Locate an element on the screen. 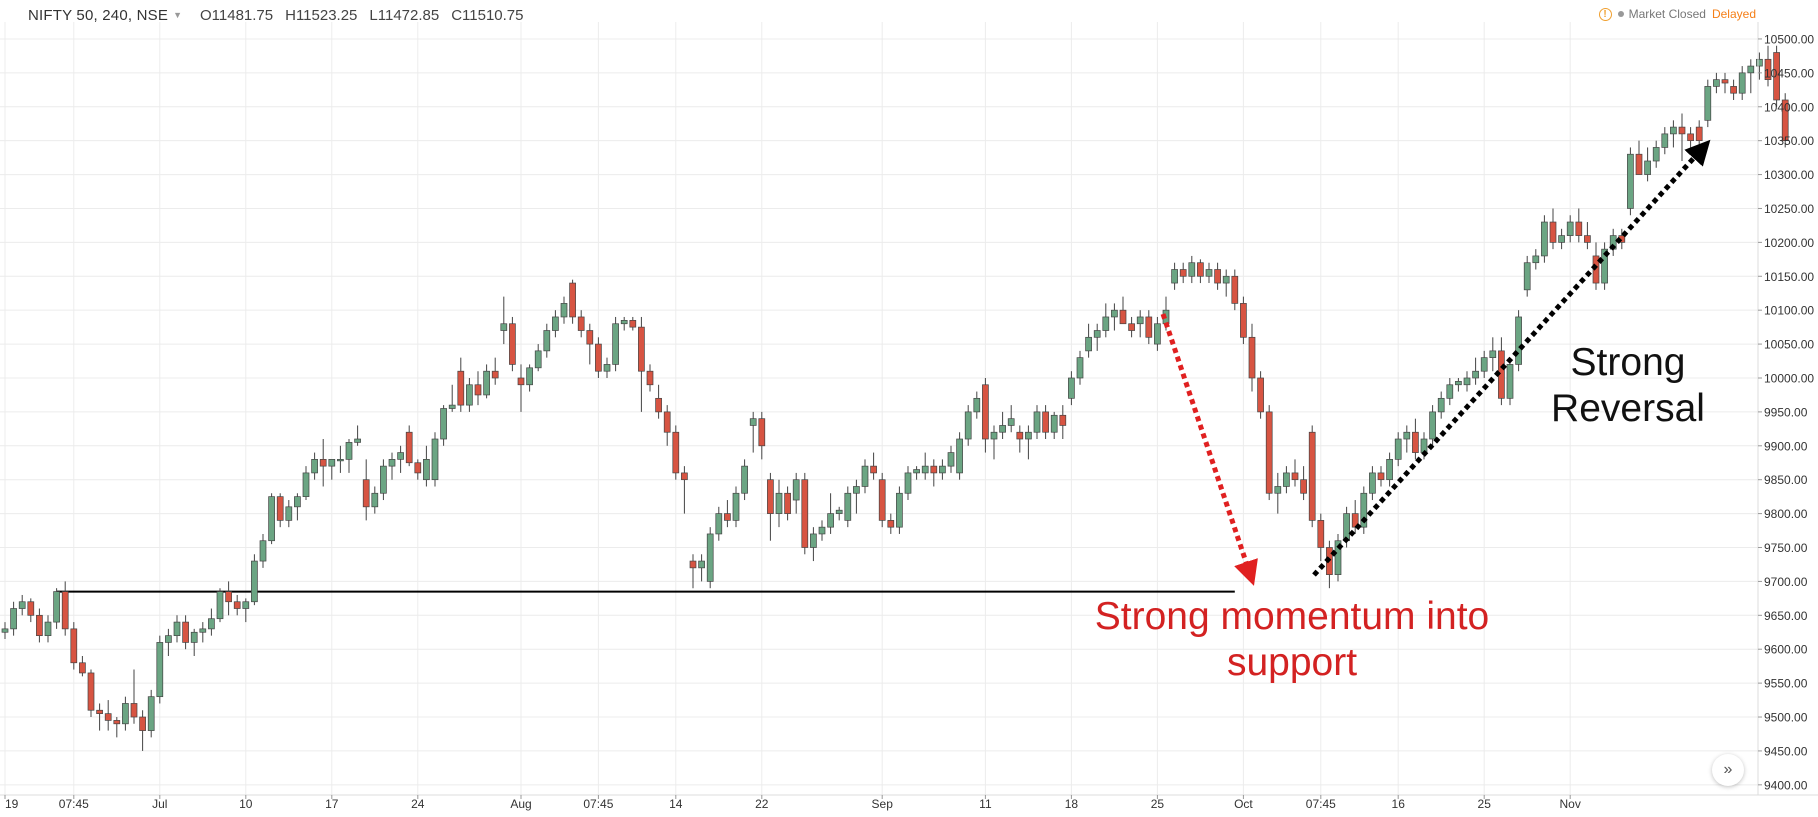  y-tick-label: 10300.00 is located at coordinates (1789, 175).